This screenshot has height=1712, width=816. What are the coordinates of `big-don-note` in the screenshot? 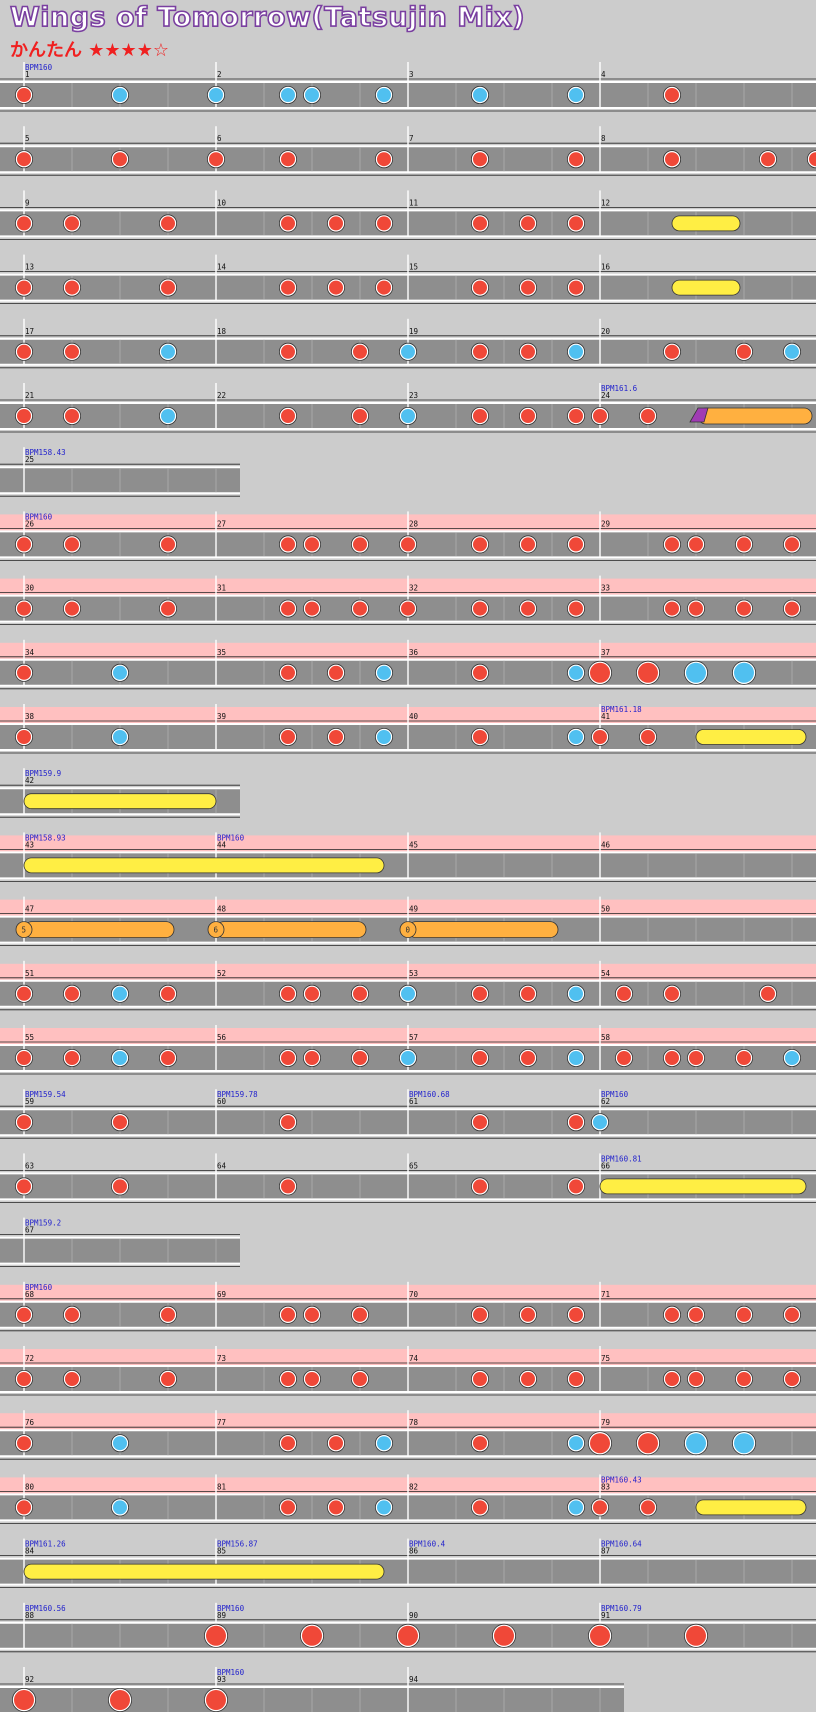 It's located at (696, 1635).